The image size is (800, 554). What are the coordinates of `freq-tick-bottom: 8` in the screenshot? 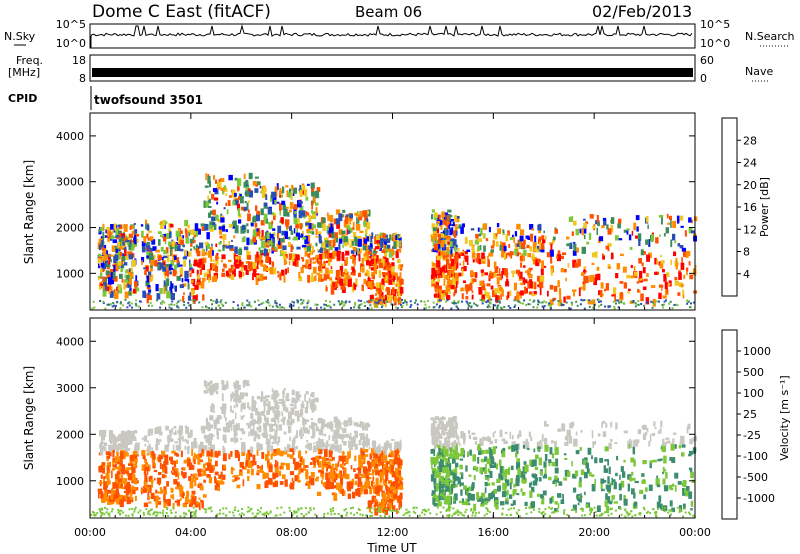 It's located at (82, 78).